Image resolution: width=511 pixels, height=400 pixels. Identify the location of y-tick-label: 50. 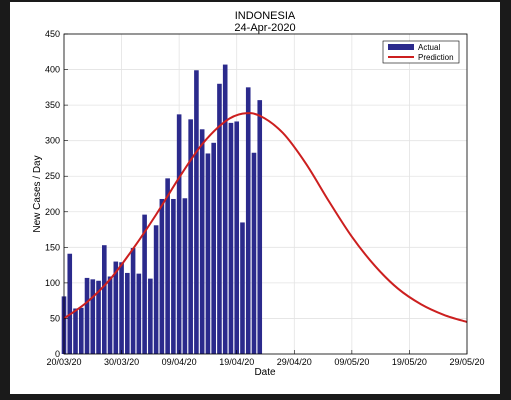
(55, 318).